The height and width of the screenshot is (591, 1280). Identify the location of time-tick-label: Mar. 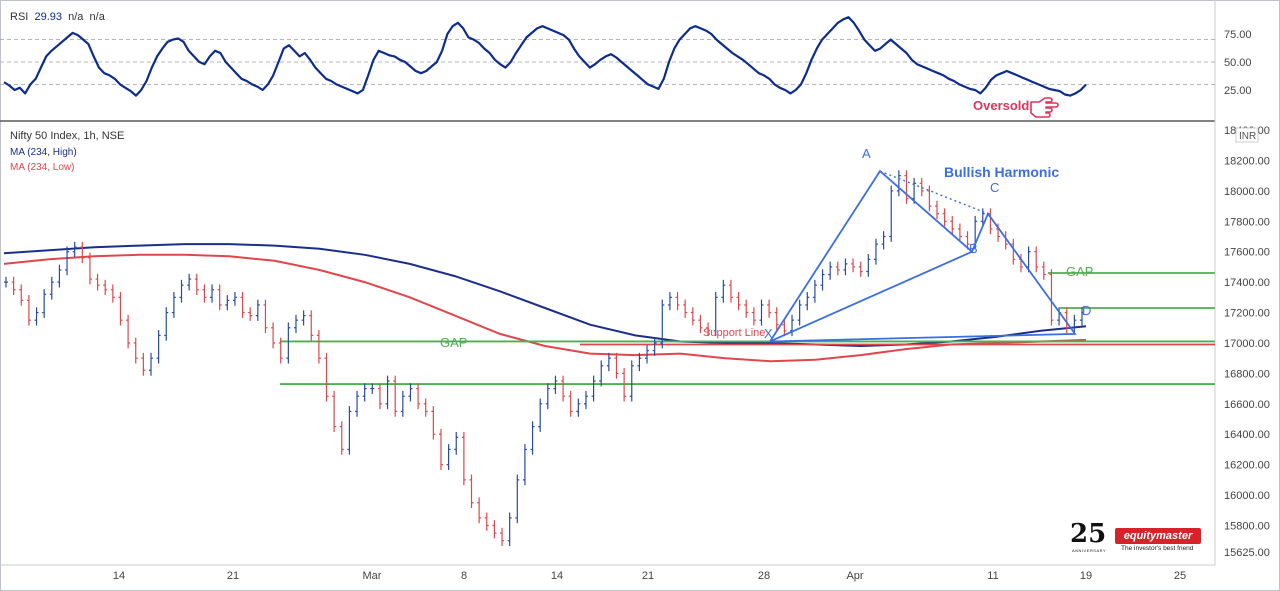
(372, 576).